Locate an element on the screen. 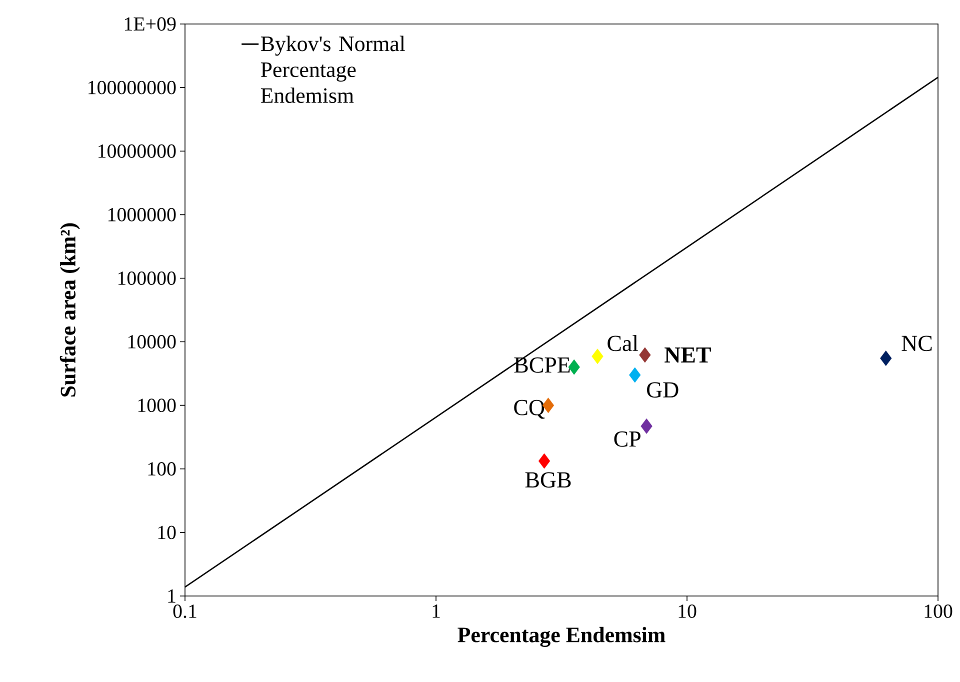 The image size is (960, 682). x-tick-label: 100 is located at coordinates (938, 611).